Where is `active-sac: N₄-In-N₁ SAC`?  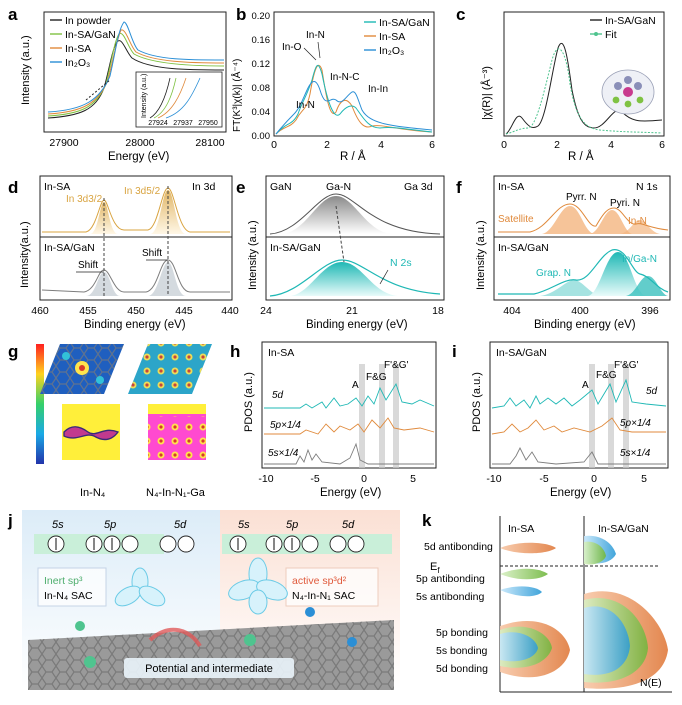 active-sac: N₄-In-N₁ SAC is located at coordinates (324, 596).